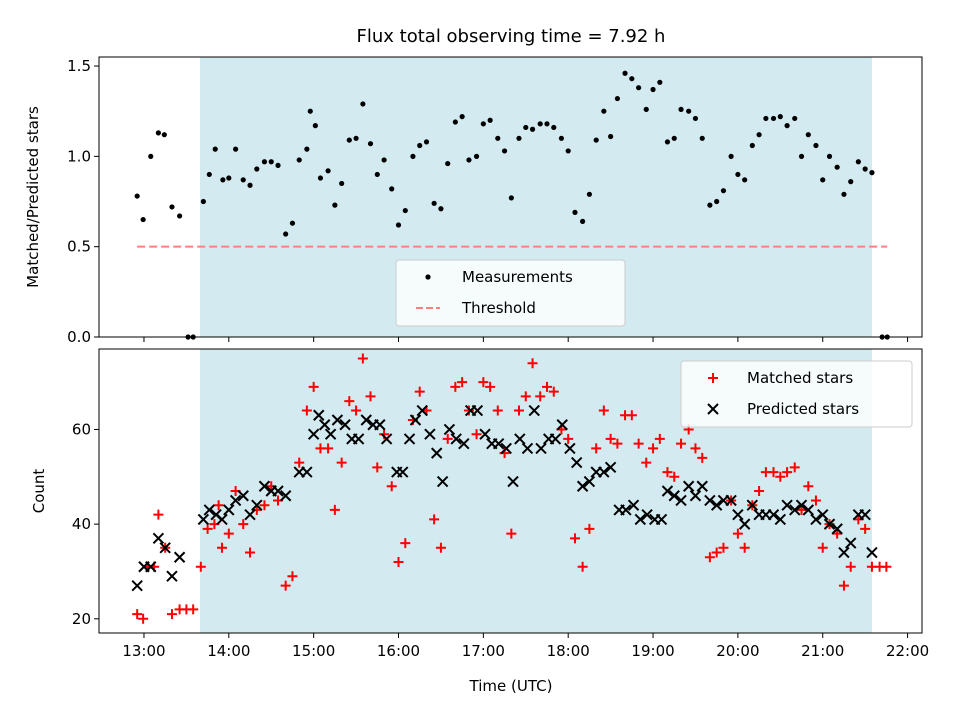  I want to click on count-legend-box, so click(796, 394).